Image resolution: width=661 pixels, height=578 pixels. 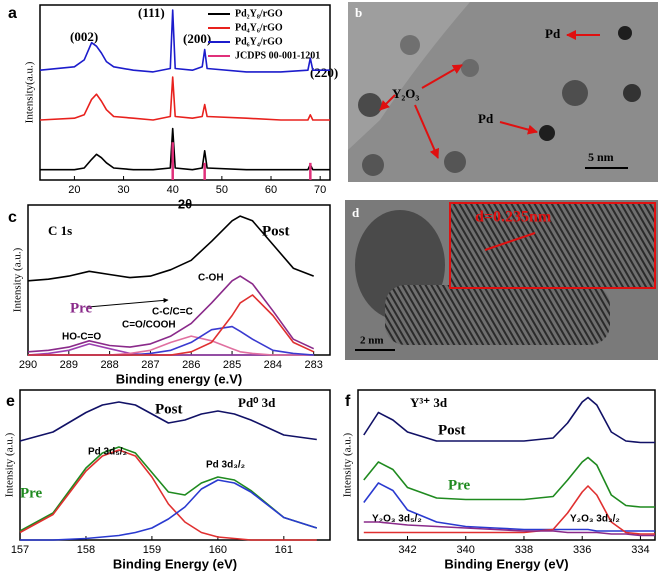 I want to click on annotation: Pd⁰ 3d, so click(x=257, y=402).